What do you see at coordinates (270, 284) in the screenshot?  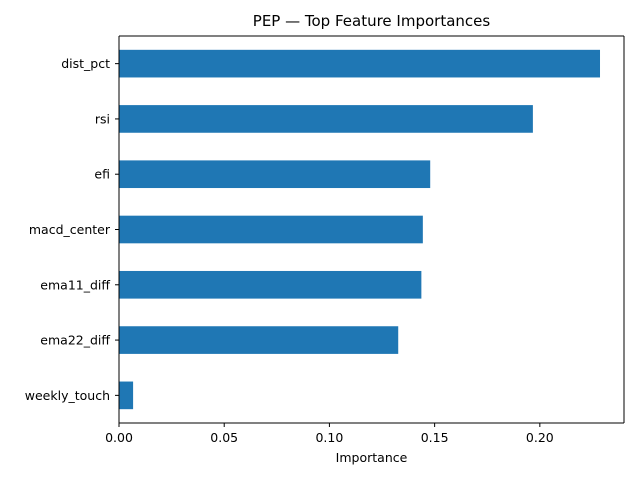 I see `bar-ema11_diff` at bounding box center [270, 284].